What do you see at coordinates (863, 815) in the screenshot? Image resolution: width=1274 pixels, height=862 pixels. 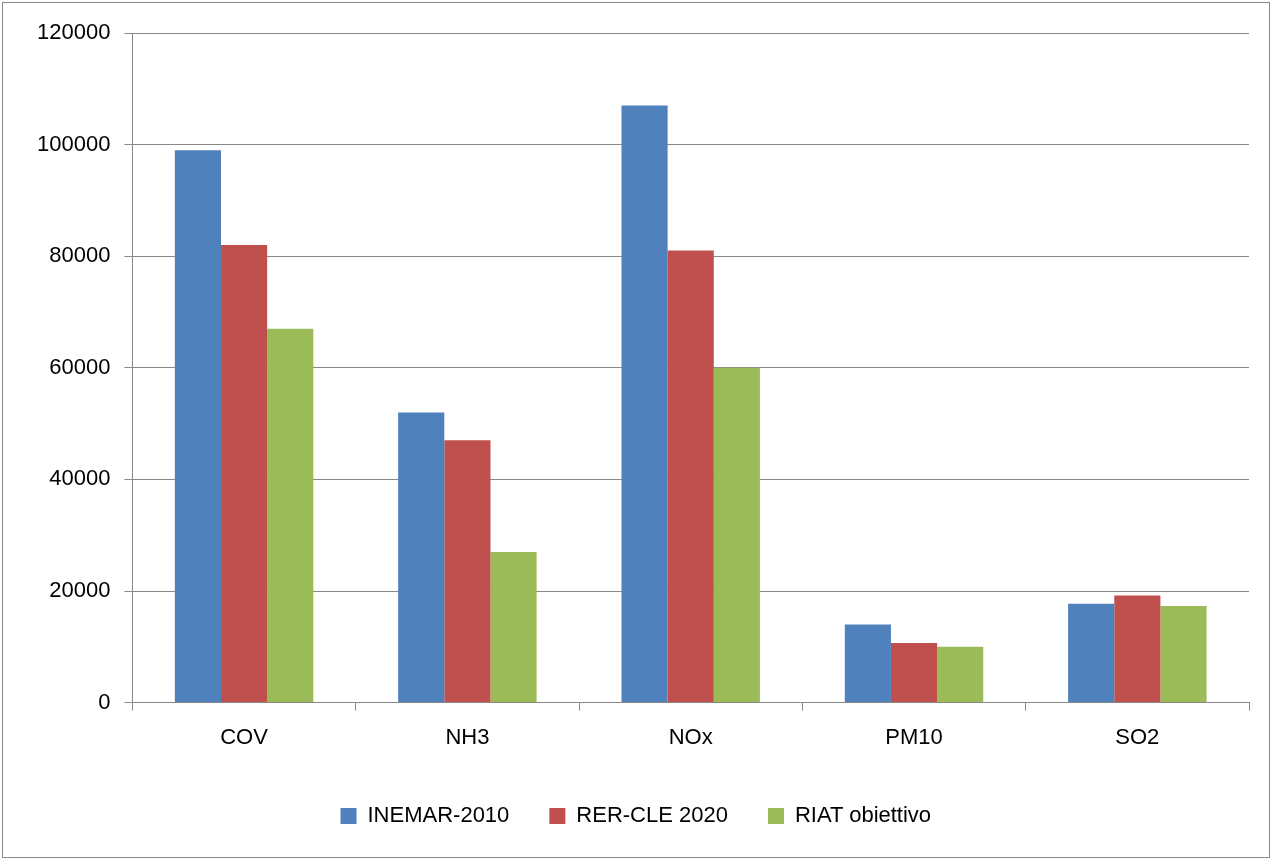 I see `legend-label: RIAT obiettivo` at bounding box center [863, 815].